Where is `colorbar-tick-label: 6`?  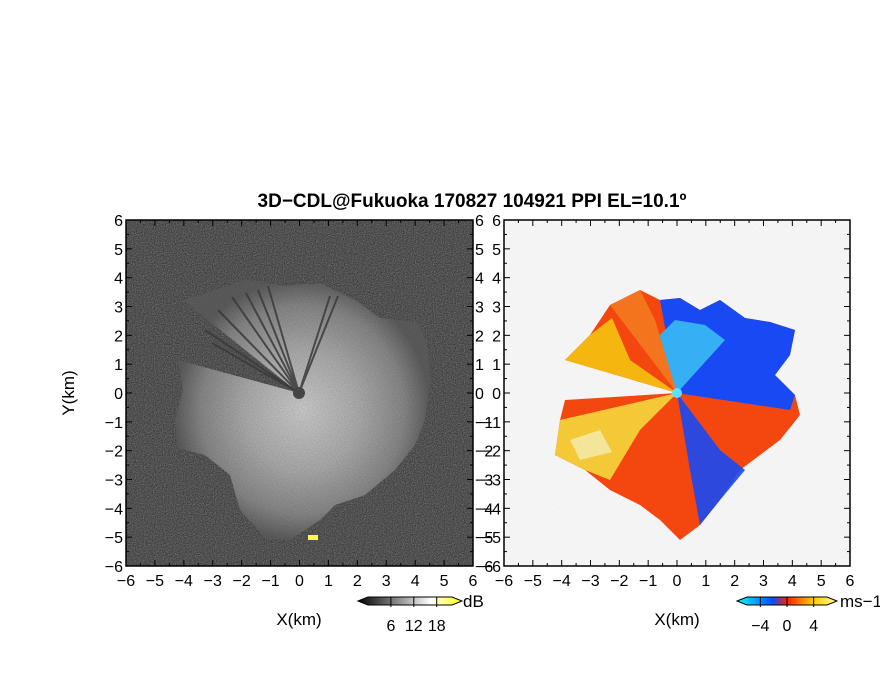
colorbar-tick-label: 6 is located at coordinates (390, 626).